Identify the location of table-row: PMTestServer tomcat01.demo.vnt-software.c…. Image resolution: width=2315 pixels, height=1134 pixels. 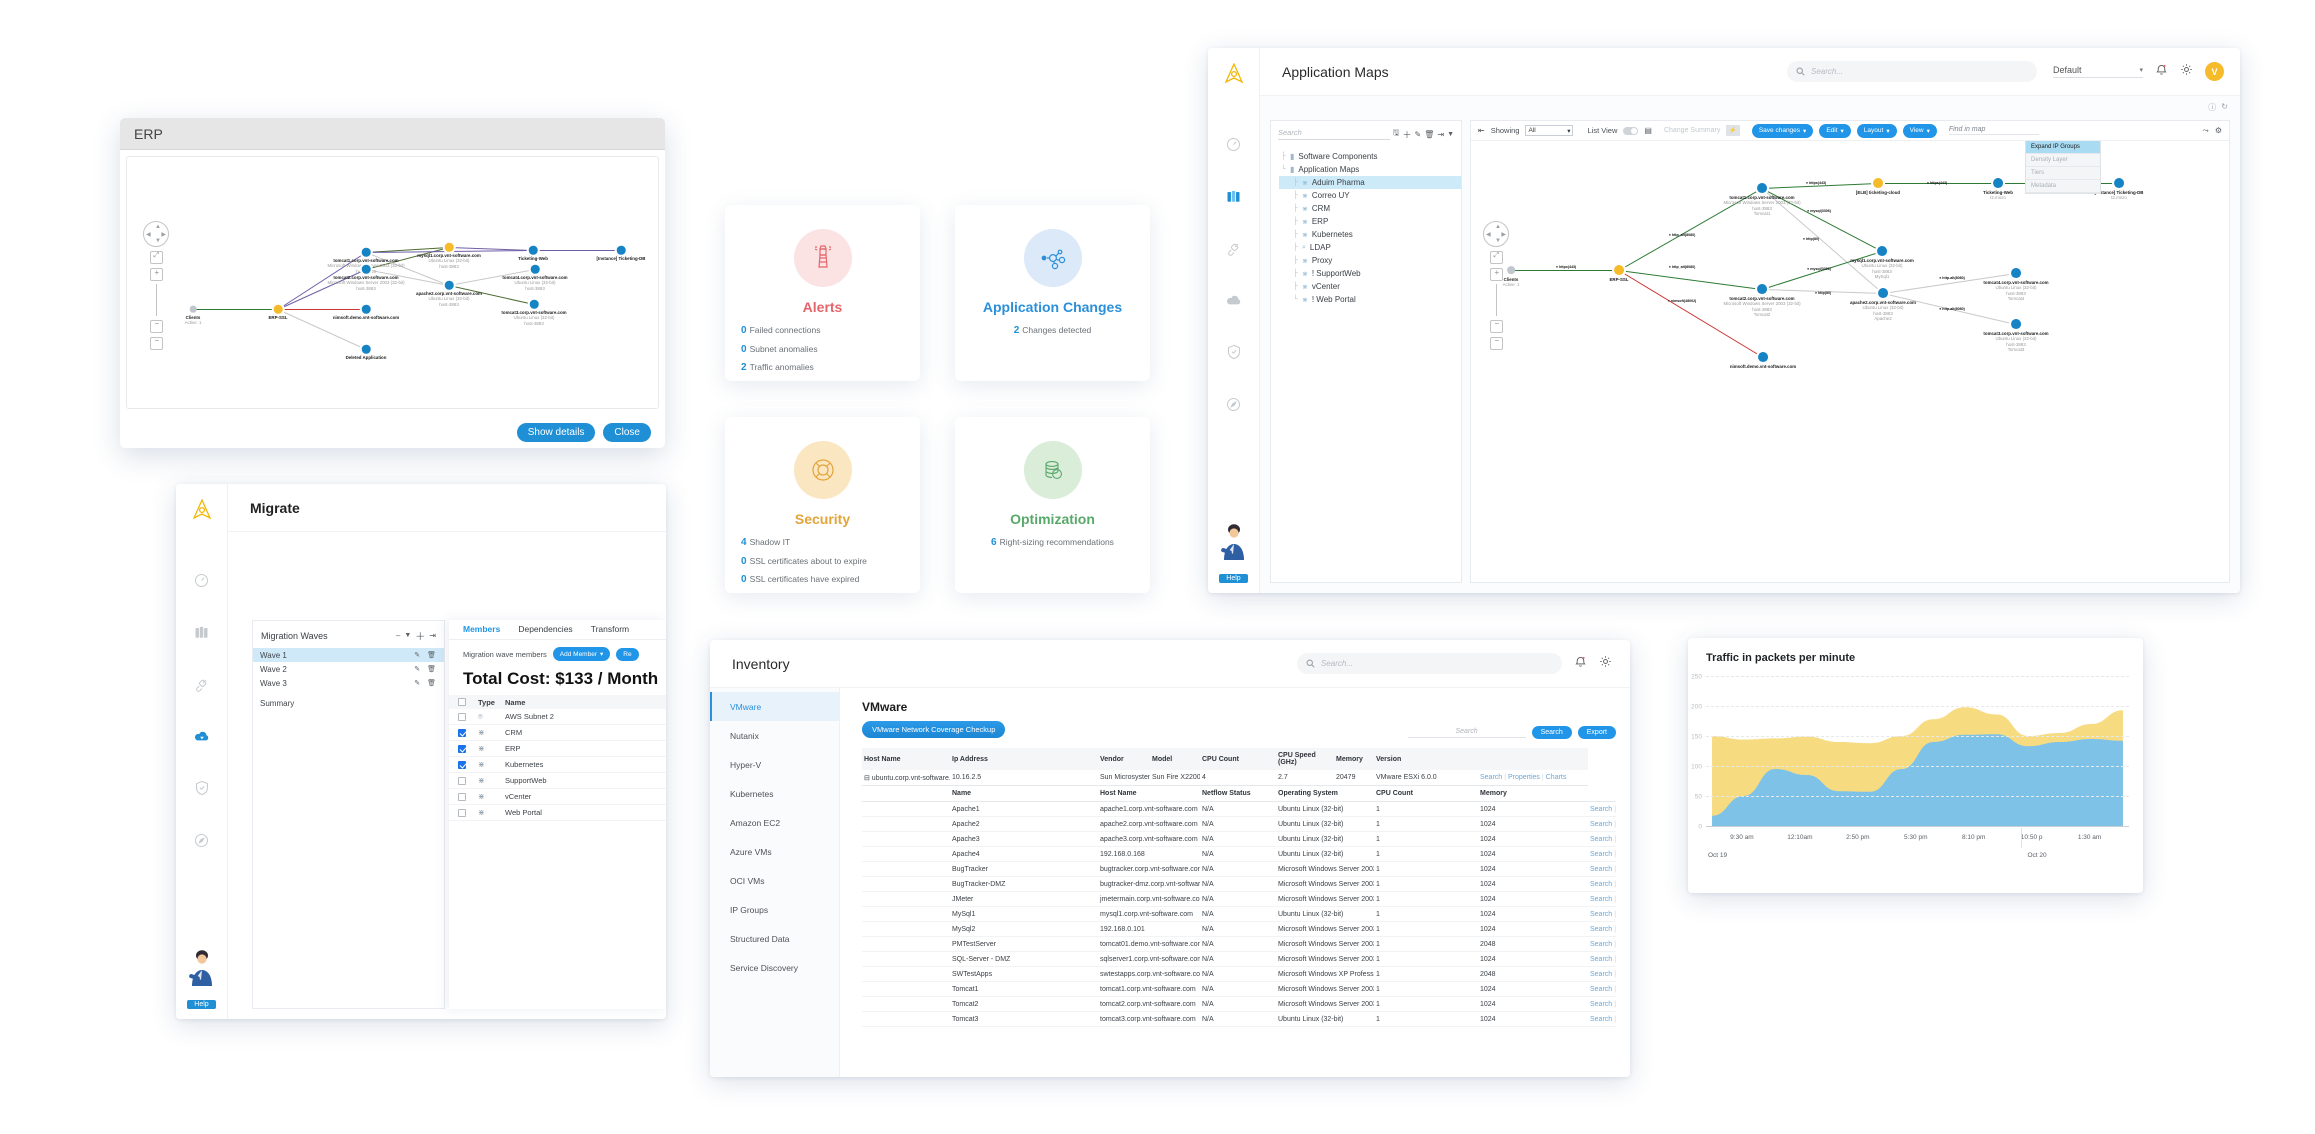
(1239, 944).